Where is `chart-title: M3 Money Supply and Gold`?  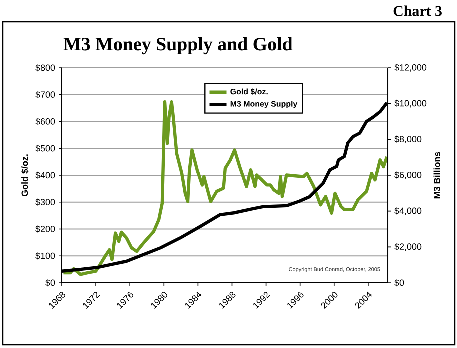 chart-title: M3 Money Supply and Gold is located at coordinates (178, 46).